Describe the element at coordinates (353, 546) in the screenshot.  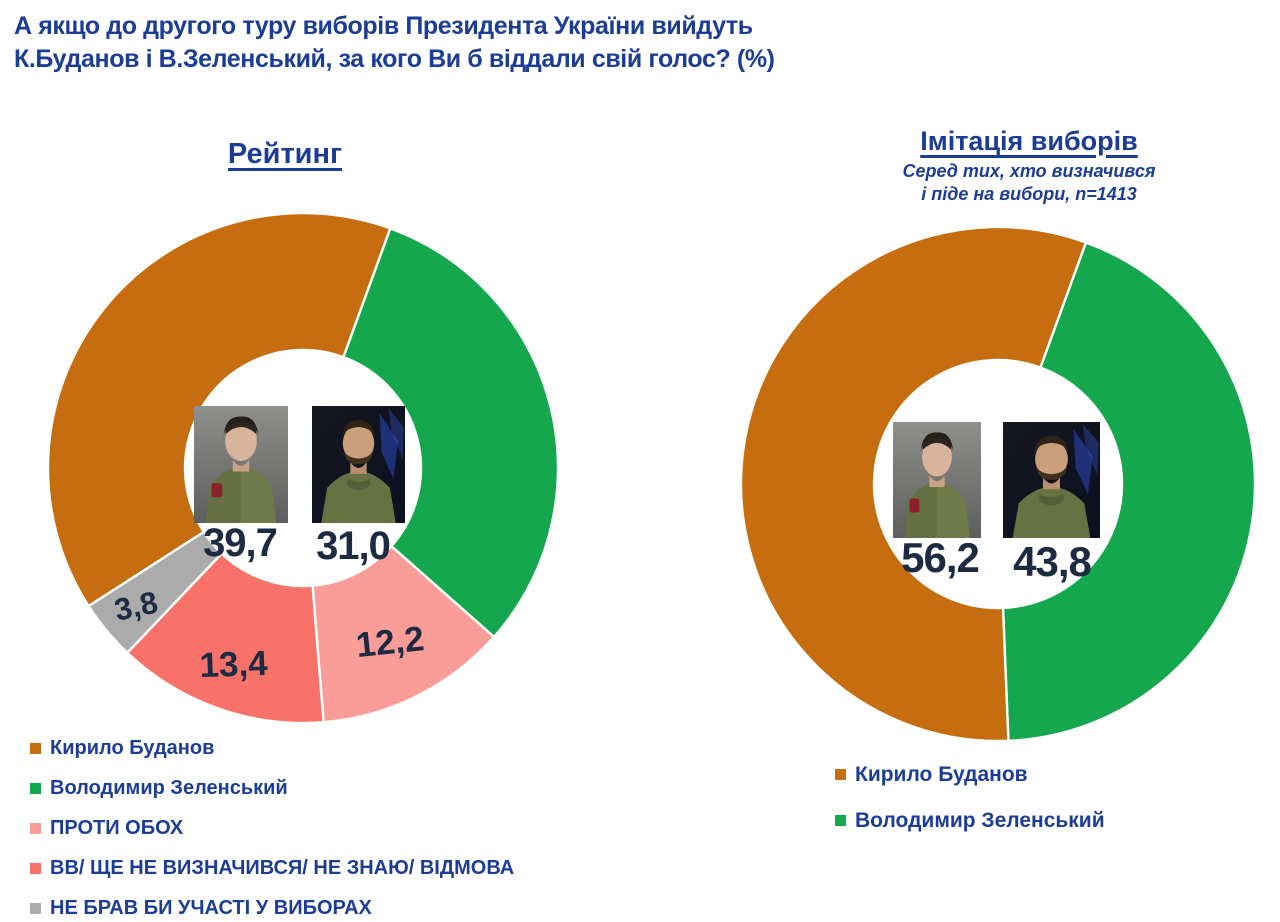
I see `rating-zelensky-value: 31,0` at that location.